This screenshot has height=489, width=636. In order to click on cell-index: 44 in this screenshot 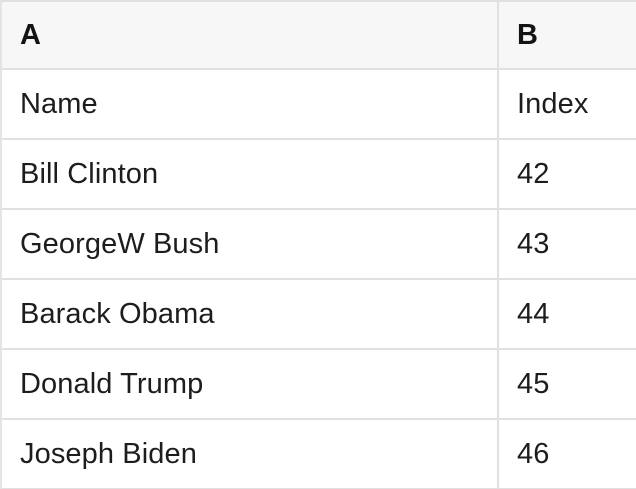, I will do `click(567, 315)`.